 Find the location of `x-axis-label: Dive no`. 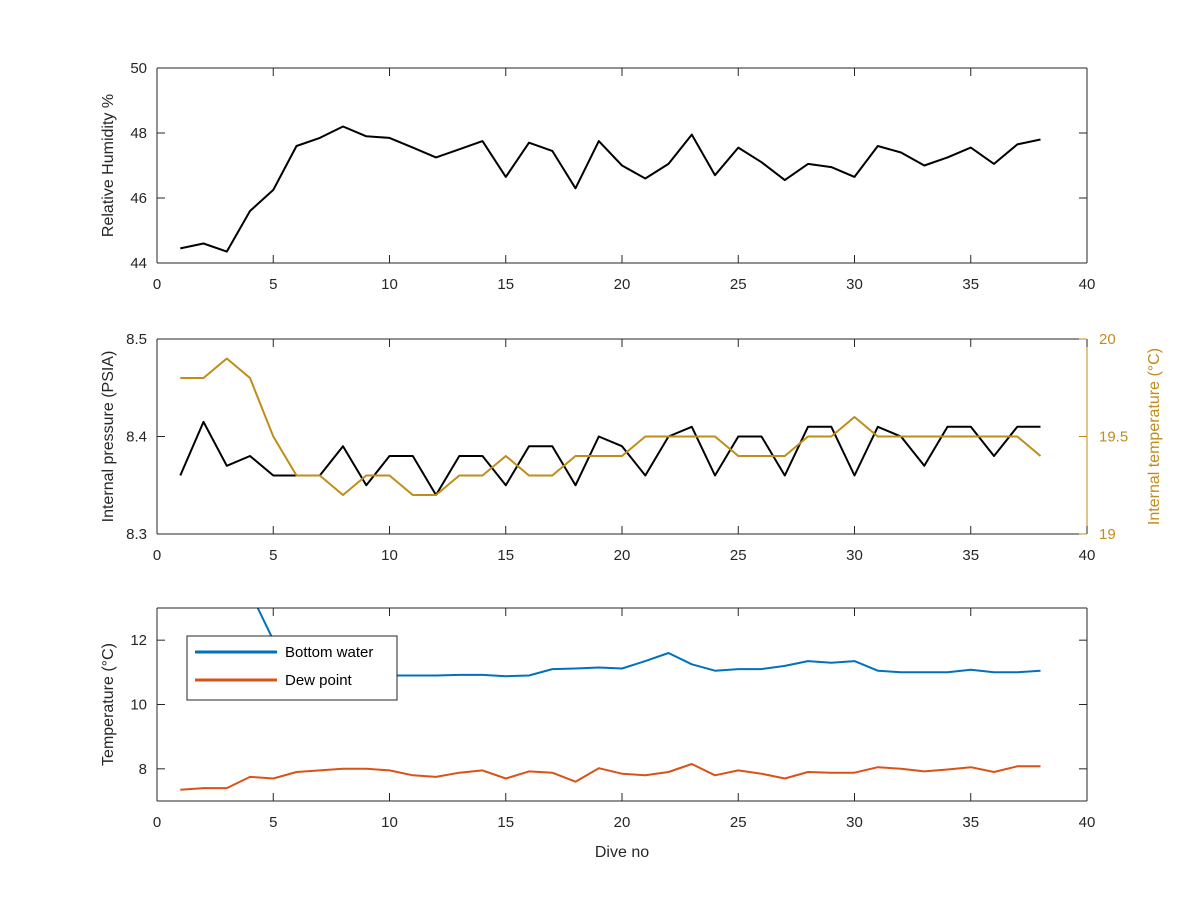

x-axis-label: Dive no is located at coordinates (622, 852).